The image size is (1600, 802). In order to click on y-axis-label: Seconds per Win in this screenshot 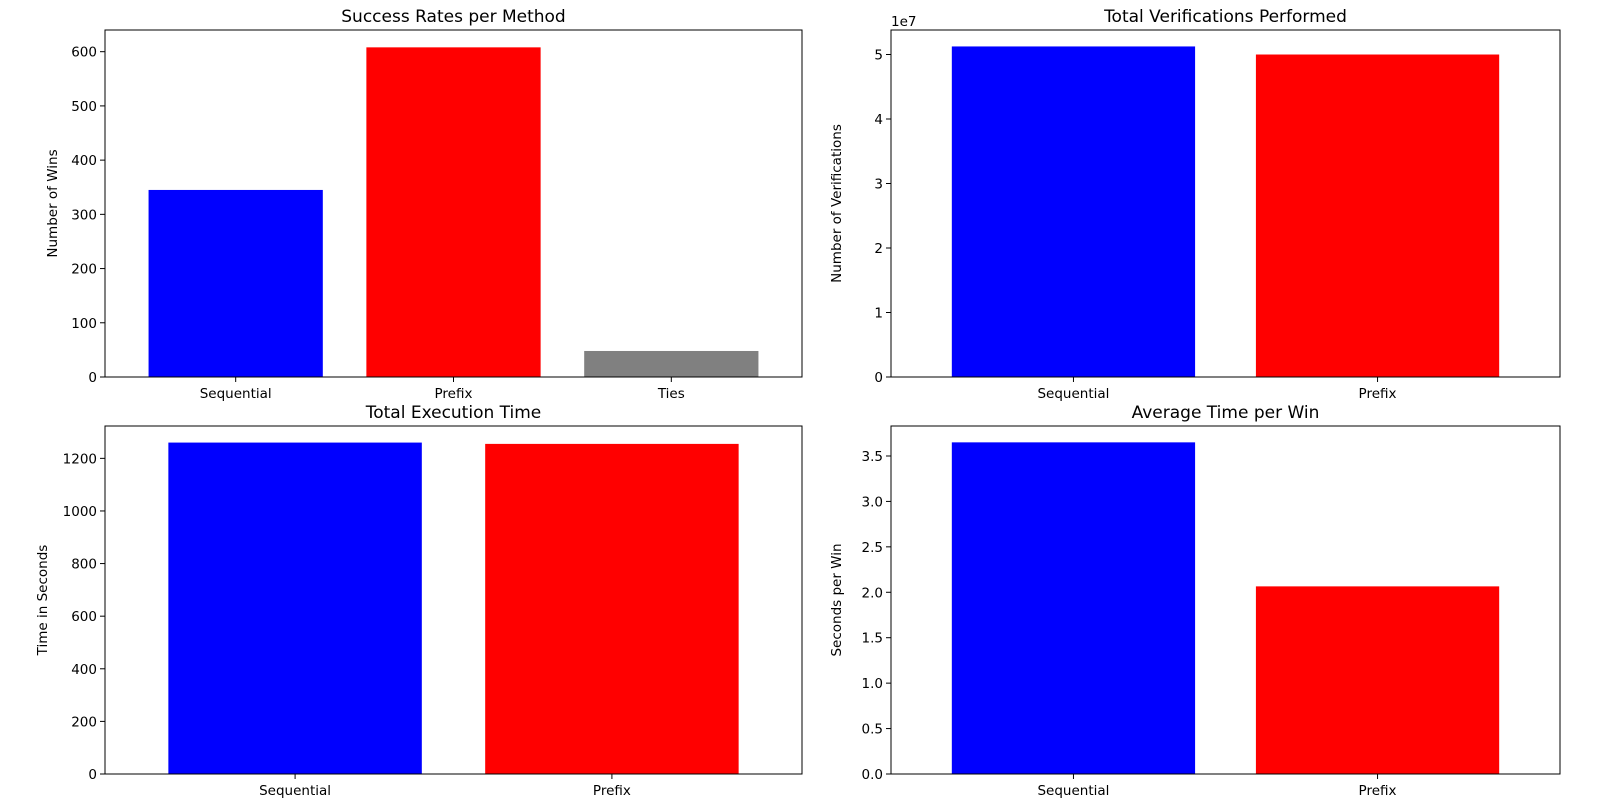, I will do `click(837, 599)`.